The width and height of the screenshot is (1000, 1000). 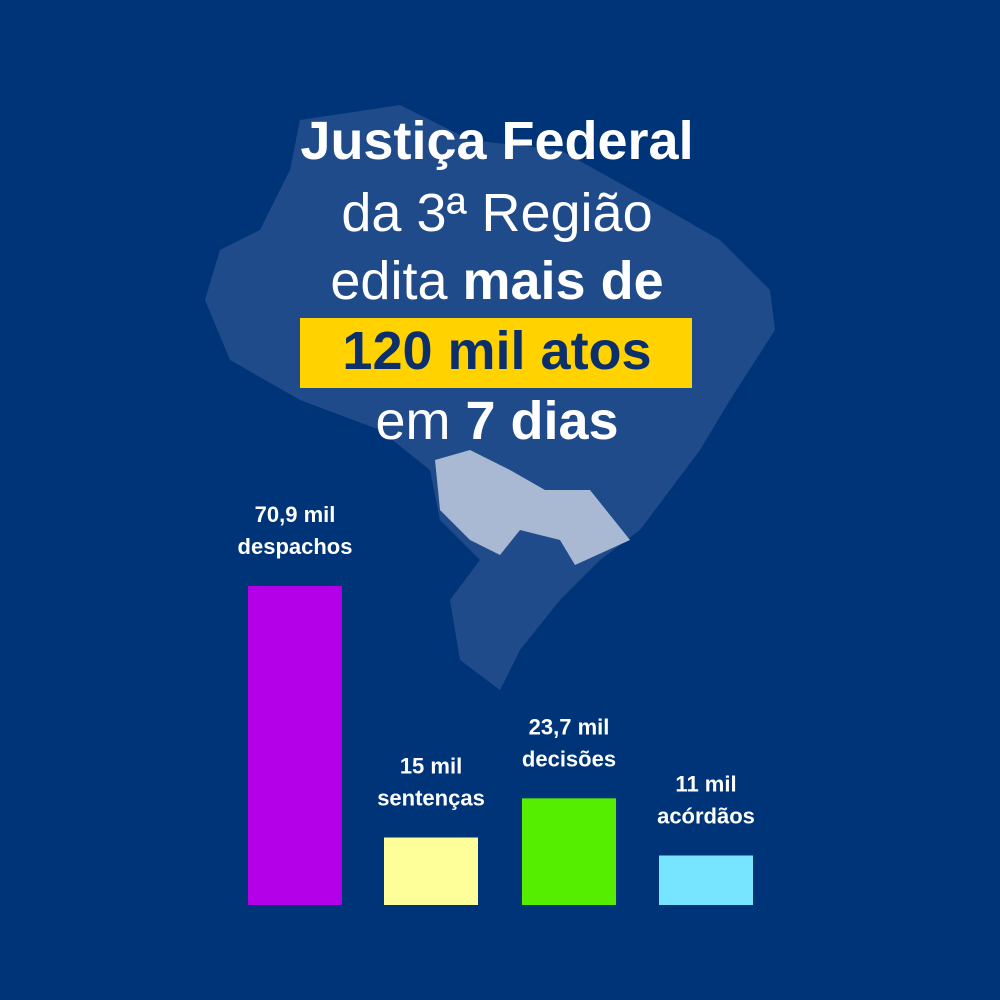 I want to click on title-highlight, so click(x=496, y=353).